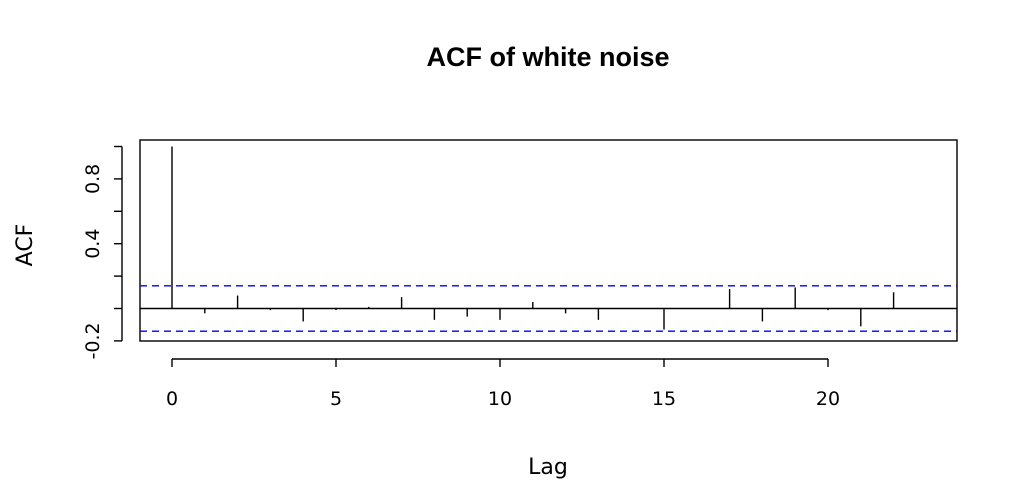 The image size is (1024, 498). Describe the element at coordinates (93, 340) in the screenshot. I see `y-tick-label: -0.2` at that location.